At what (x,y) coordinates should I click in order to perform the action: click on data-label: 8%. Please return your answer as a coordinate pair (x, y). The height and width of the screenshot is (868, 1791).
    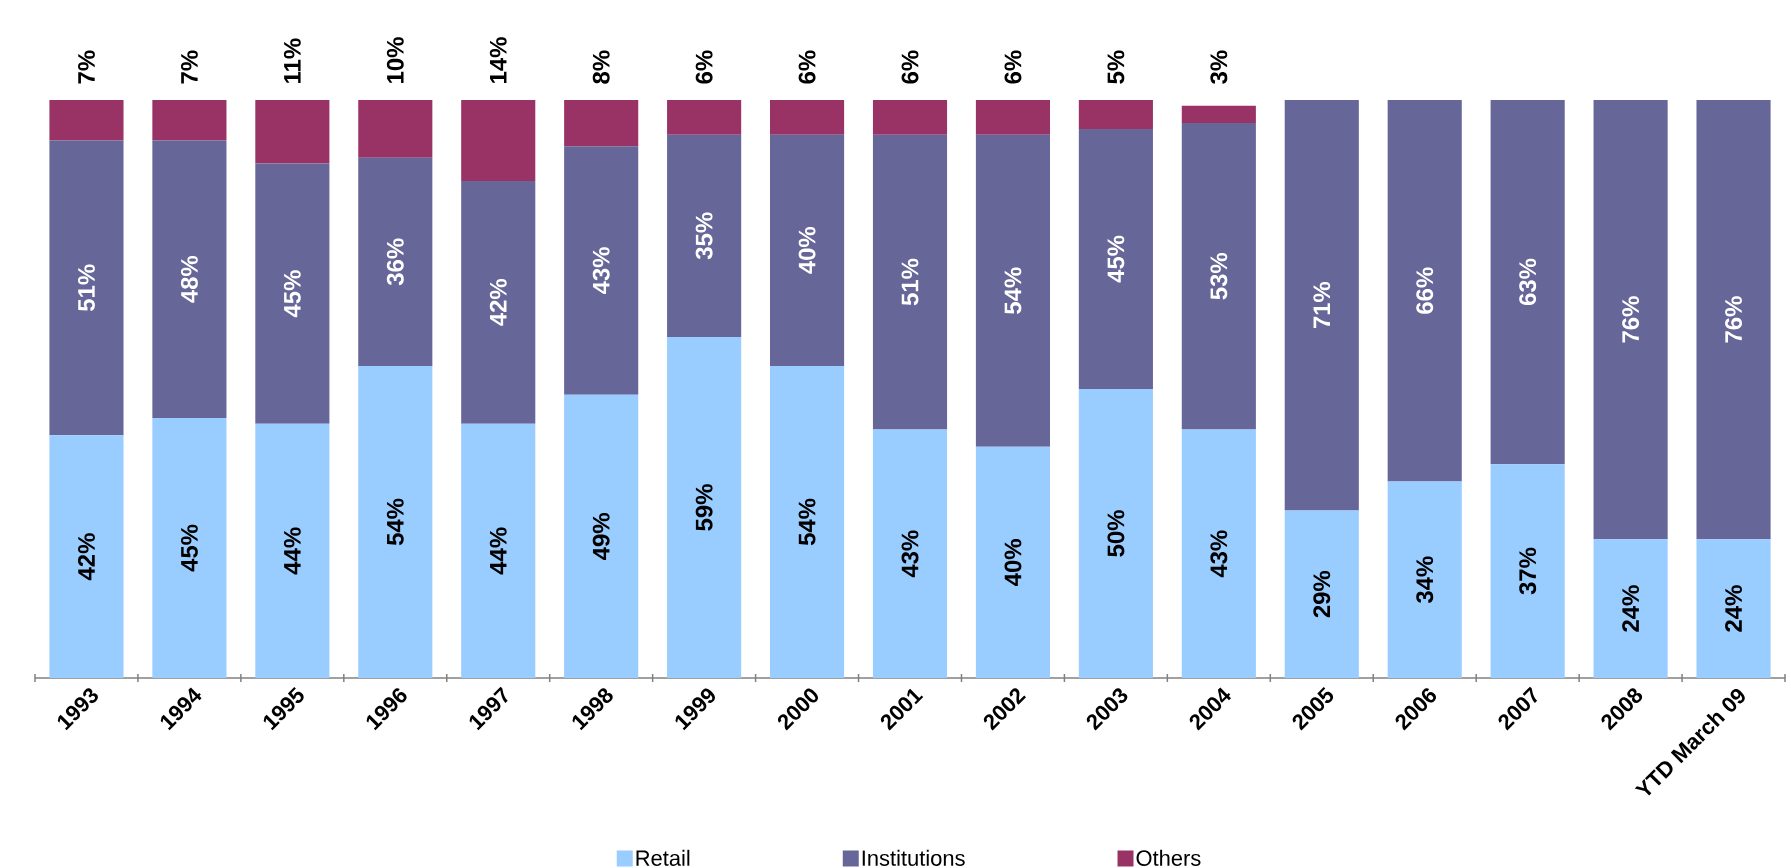
    Looking at the image, I should click on (601, 67).